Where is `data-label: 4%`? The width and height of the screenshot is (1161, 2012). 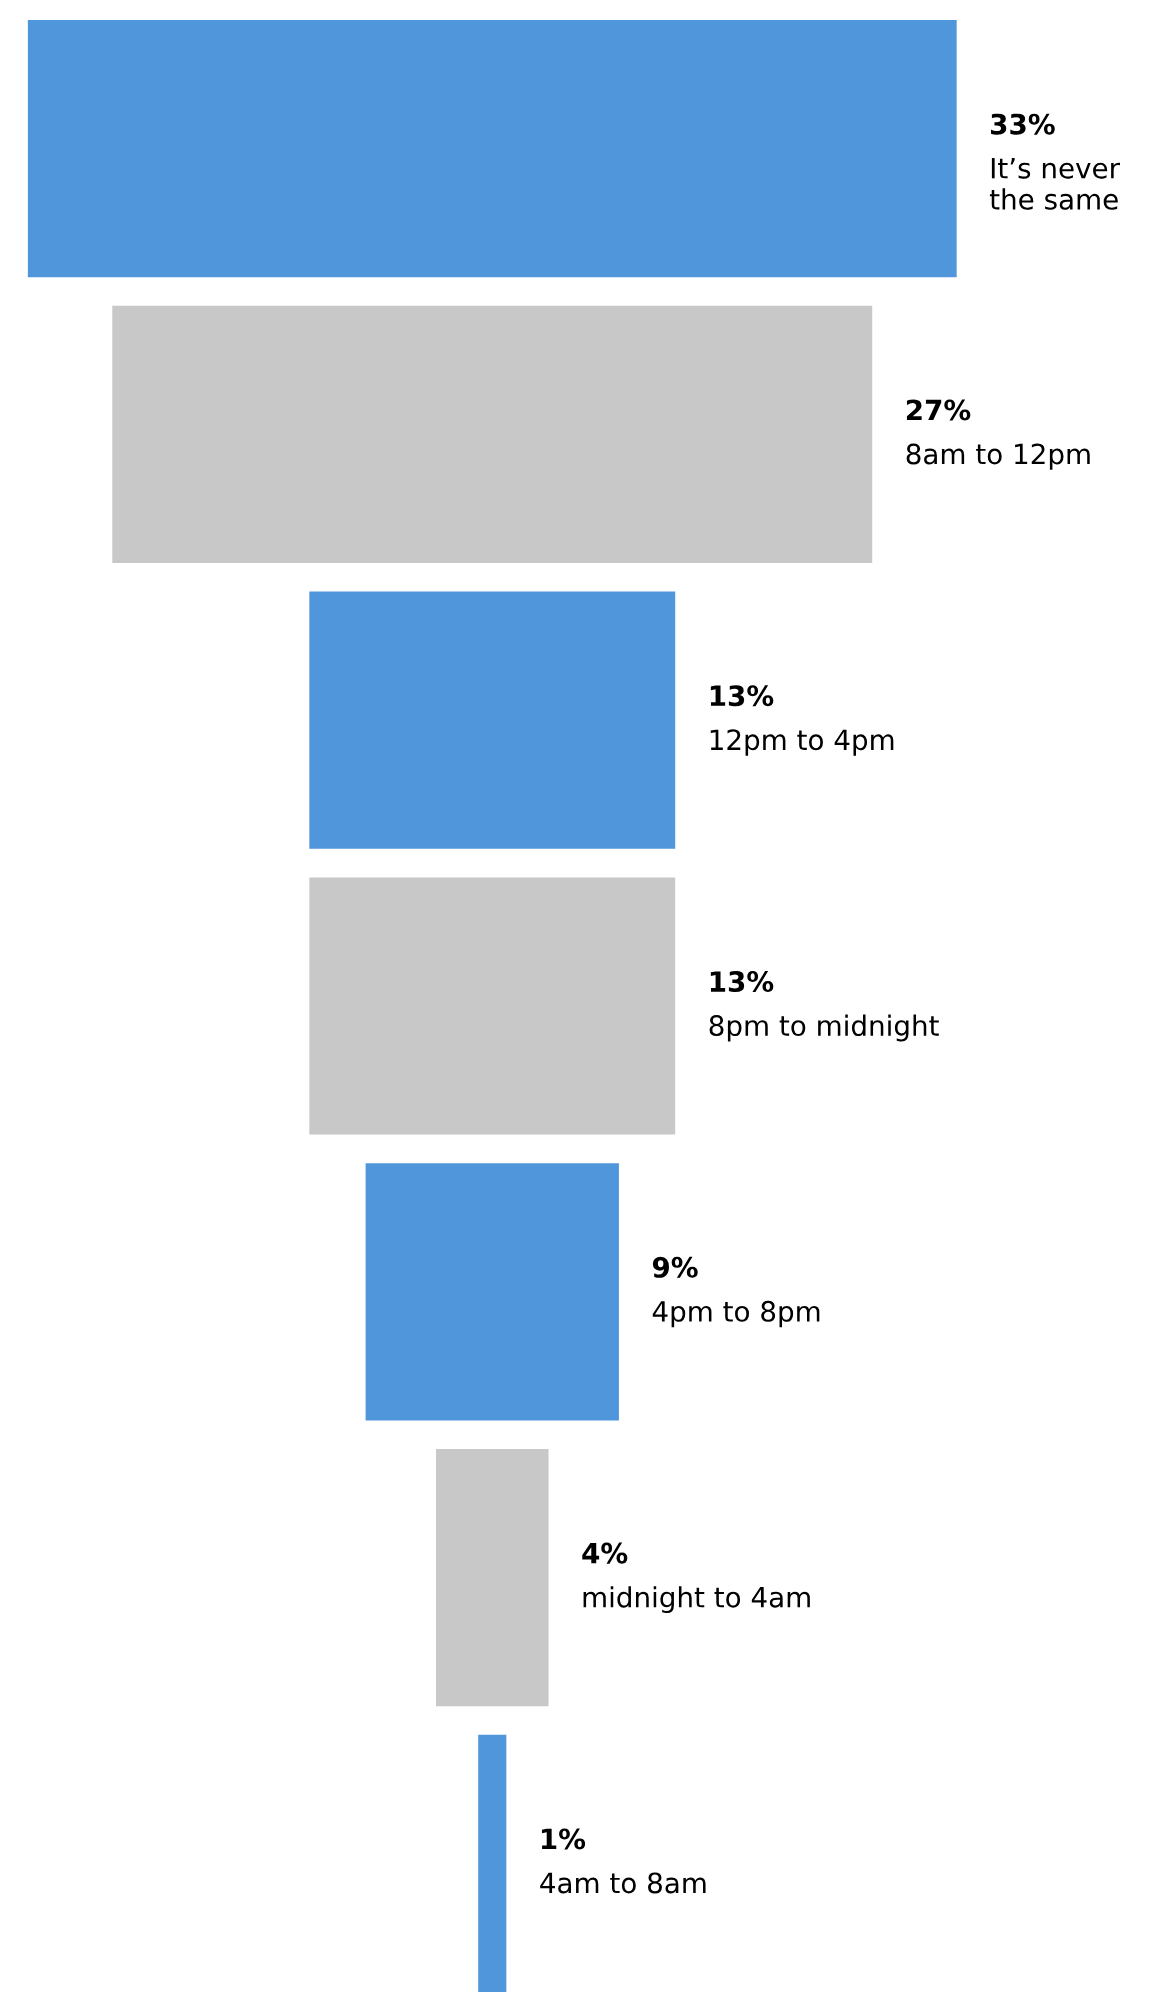 data-label: 4% is located at coordinates (605, 1553).